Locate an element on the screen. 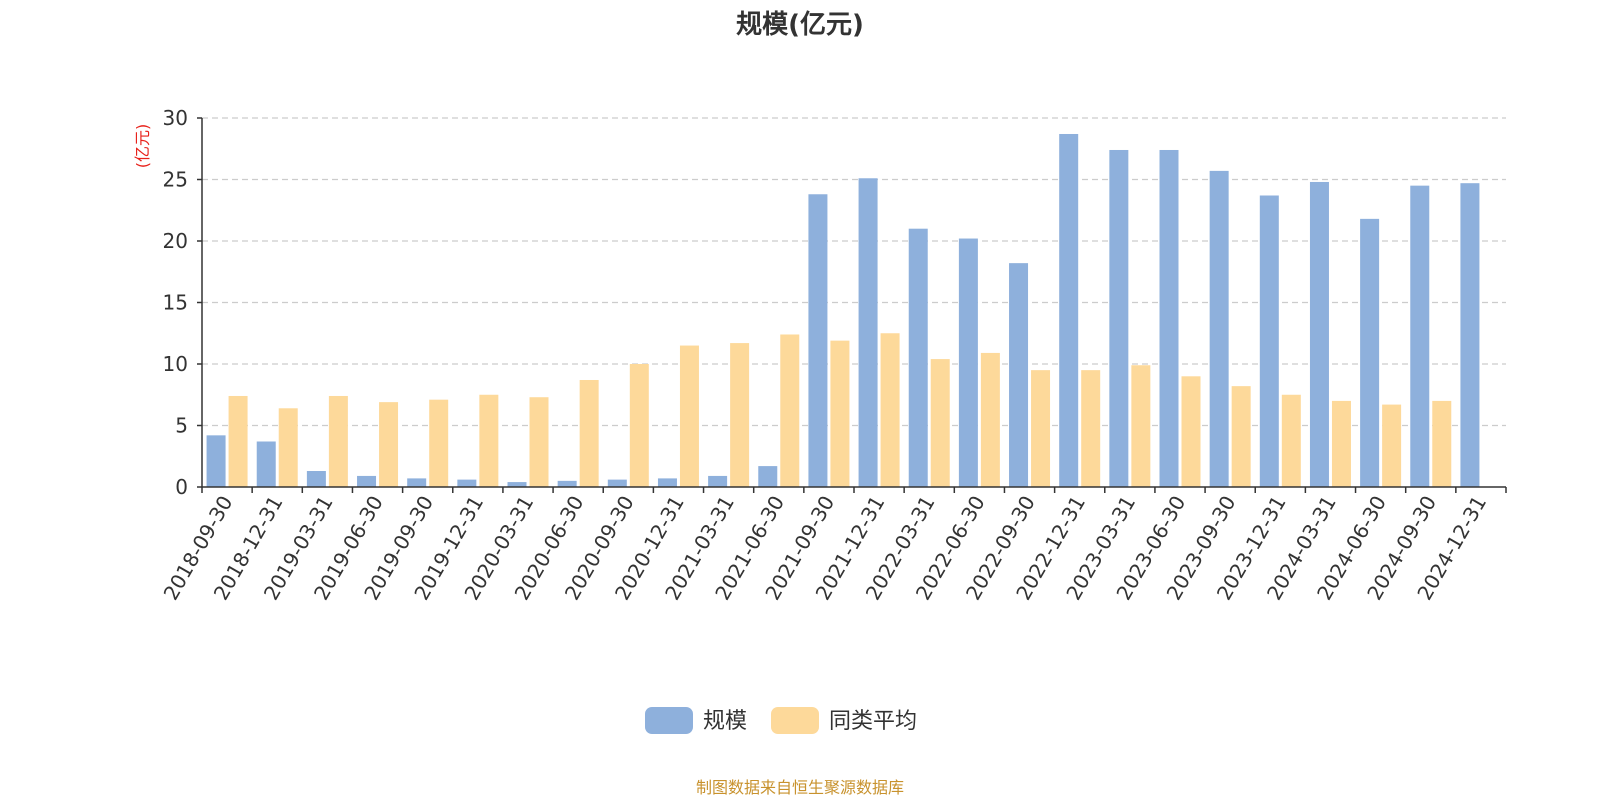 Image resolution: width=1600 pixels, height=800 pixels. legend-item-peer-average: 同类平均 is located at coordinates (844, 720).